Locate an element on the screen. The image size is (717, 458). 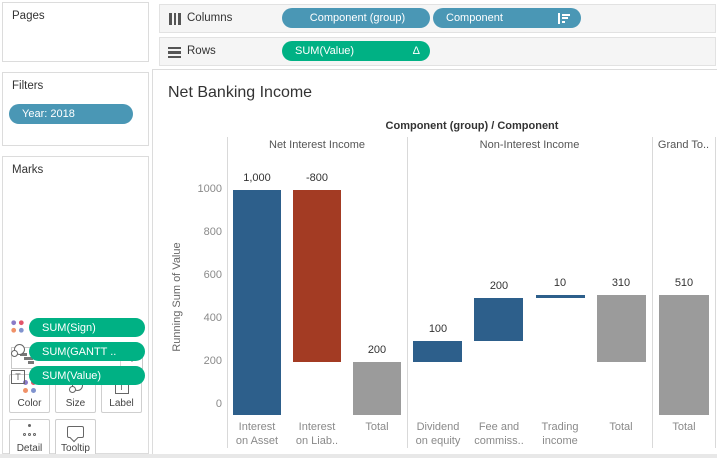
column-field-header: Component (group) / Component is located at coordinates (472, 126).